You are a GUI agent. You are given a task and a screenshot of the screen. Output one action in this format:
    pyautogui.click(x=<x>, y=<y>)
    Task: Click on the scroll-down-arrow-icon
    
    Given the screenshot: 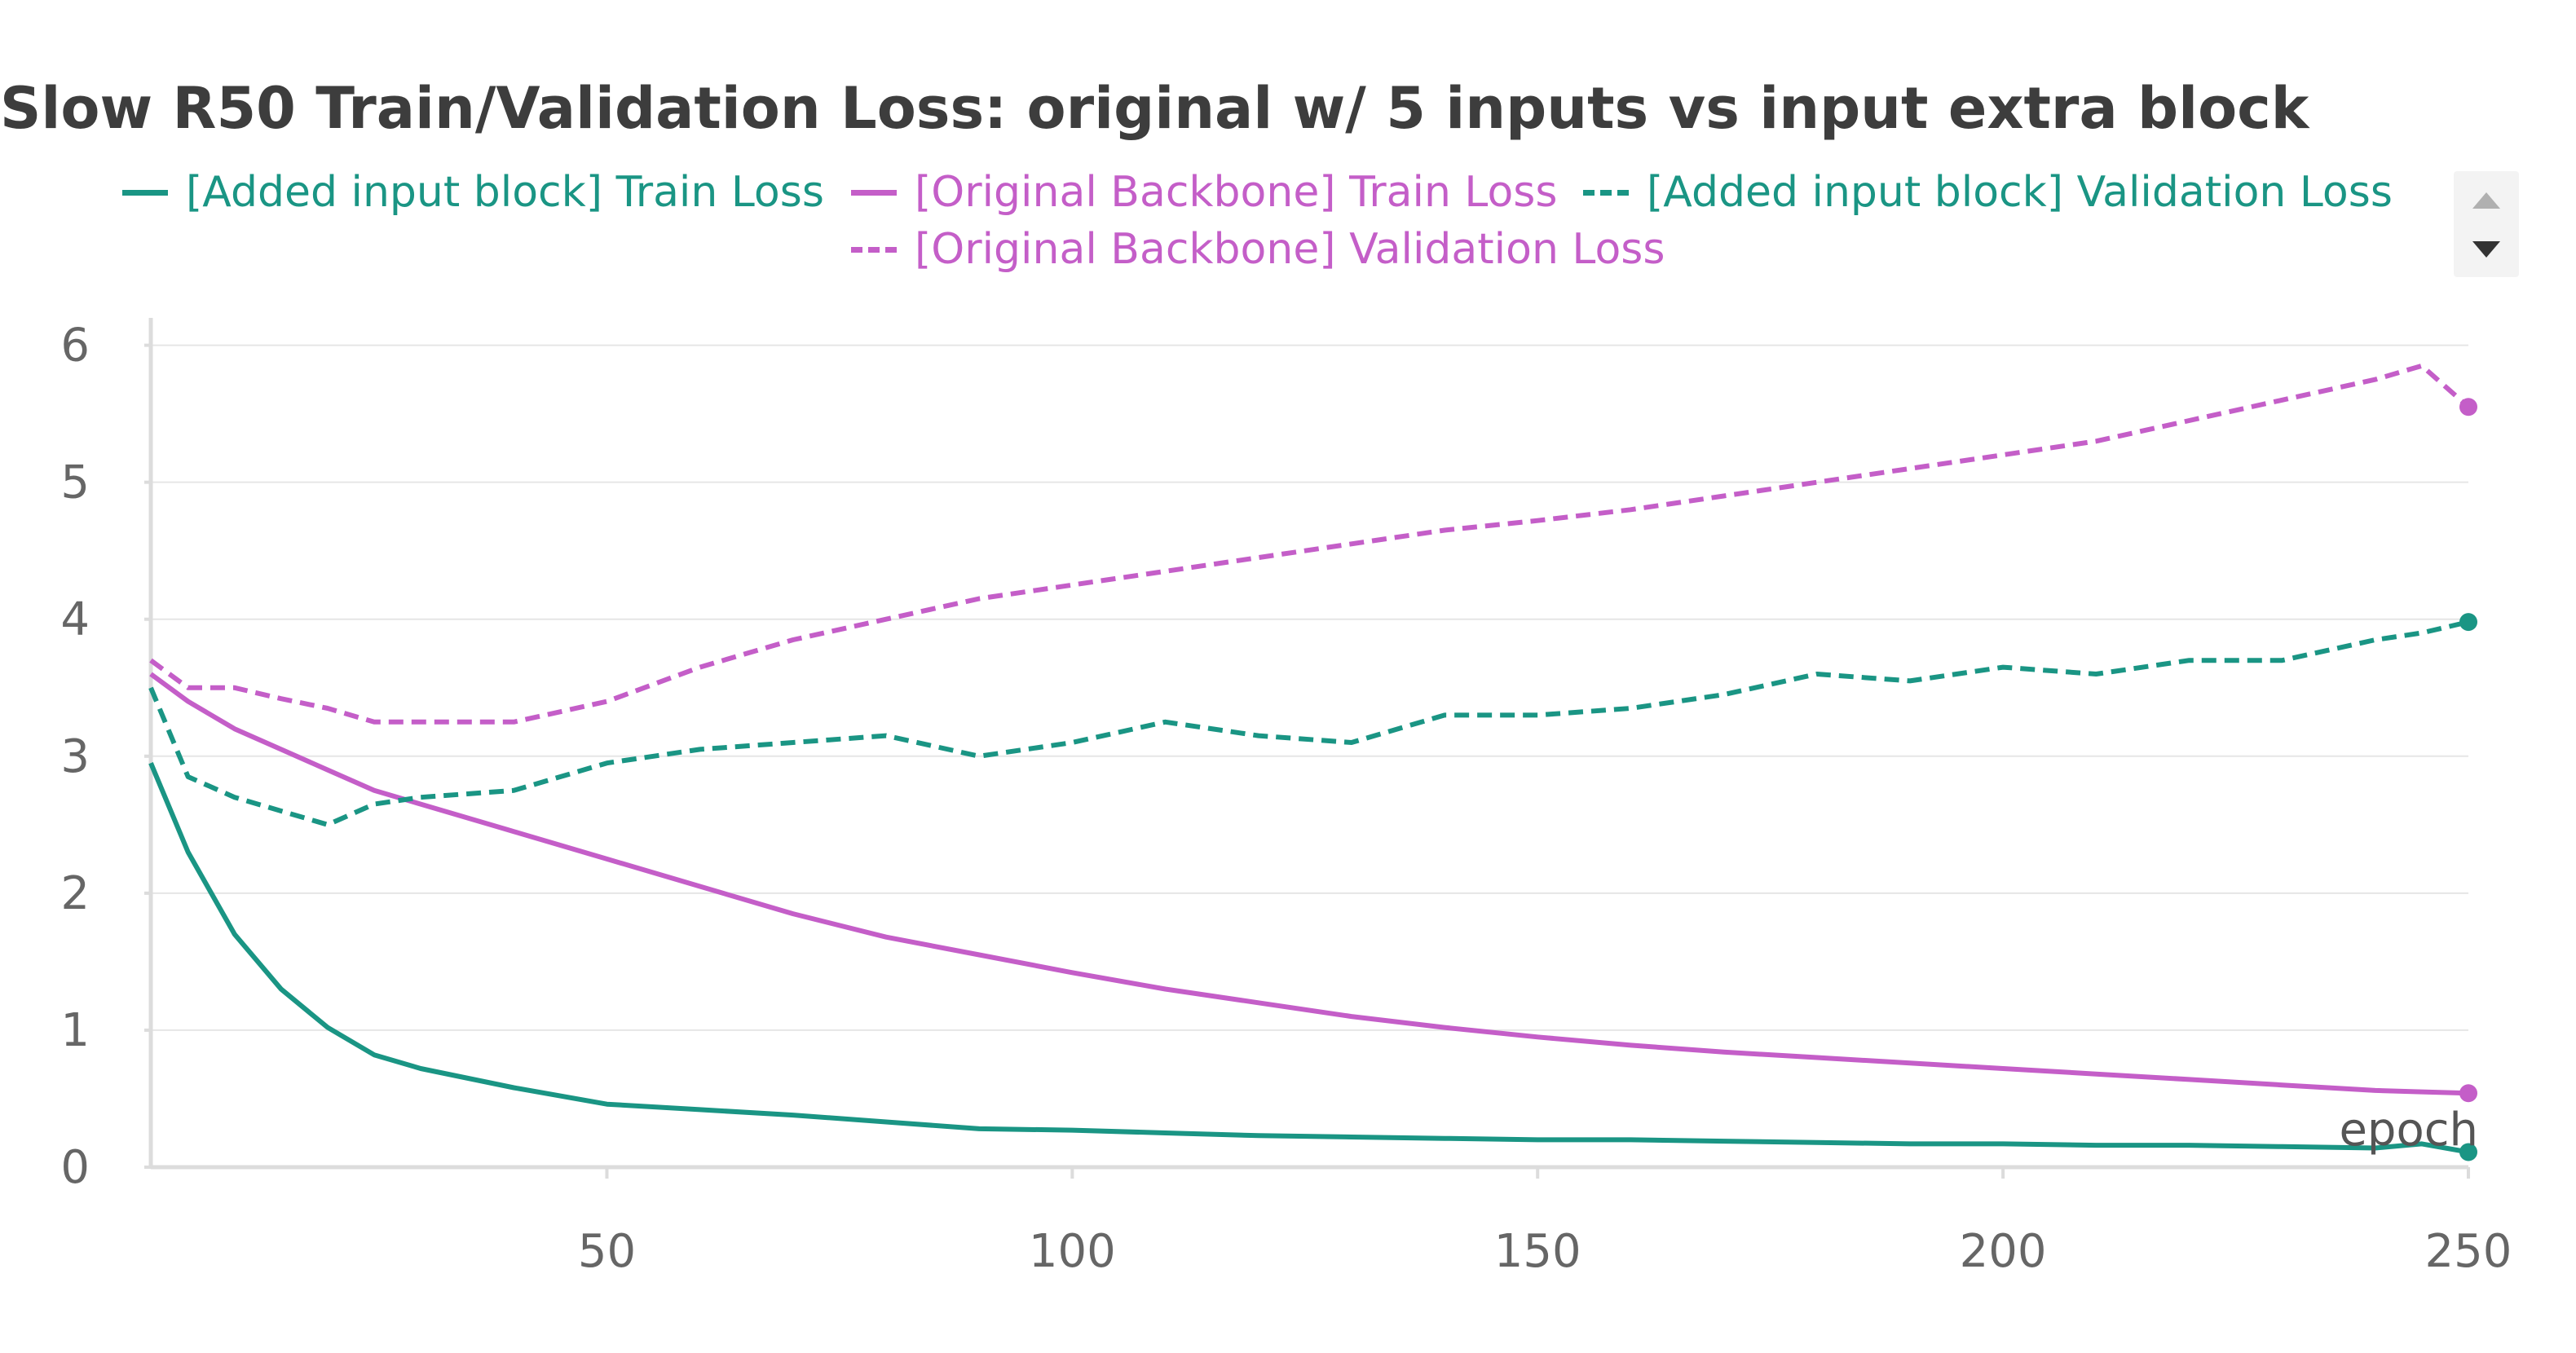 What is the action you would take?
    pyautogui.click(x=2486, y=249)
    